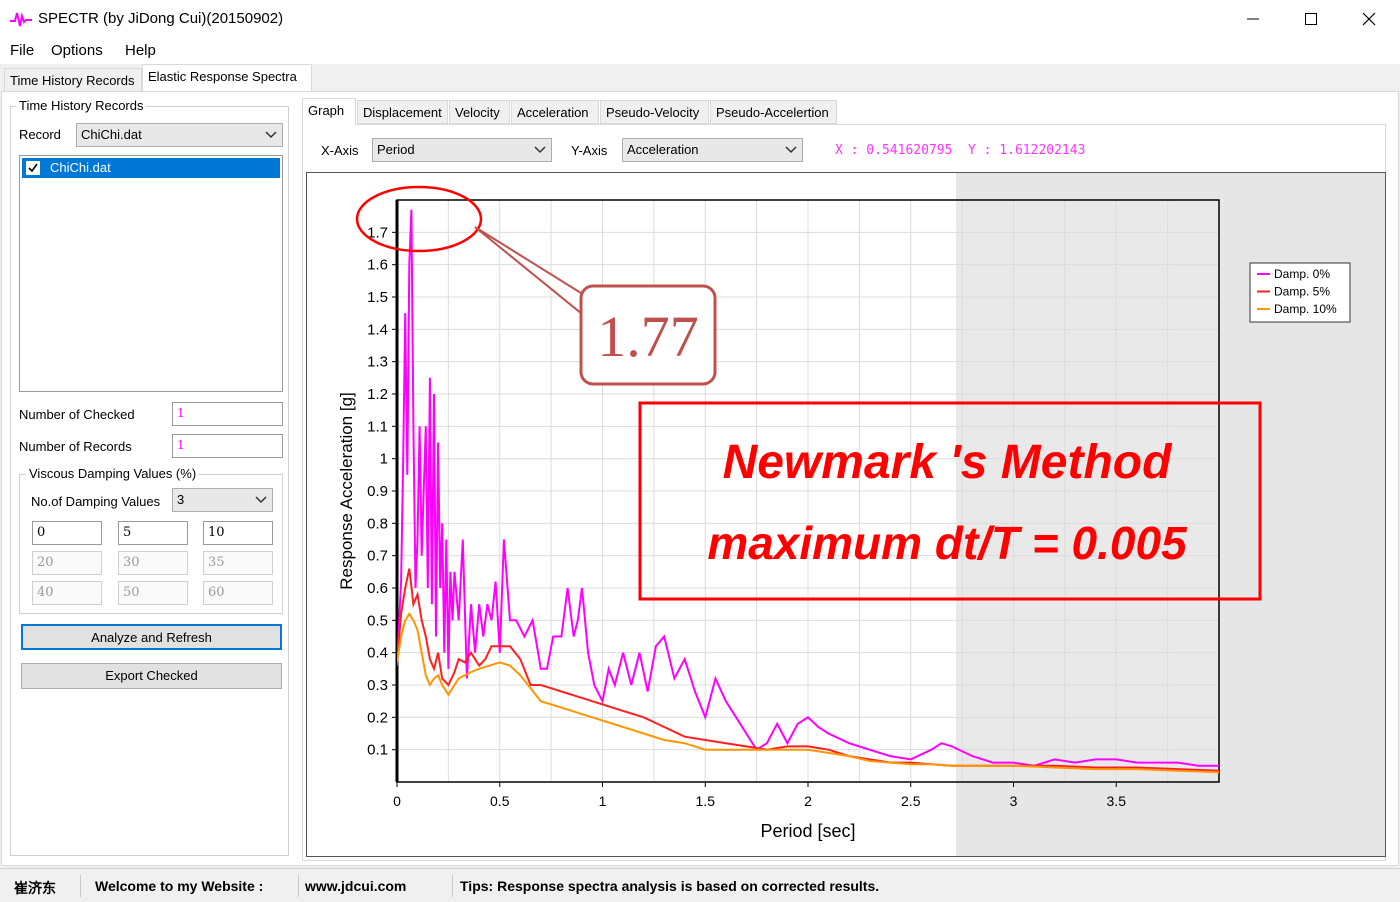  What do you see at coordinates (151, 168) in the screenshot?
I see `list-item: ChiChi.dat` at bounding box center [151, 168].